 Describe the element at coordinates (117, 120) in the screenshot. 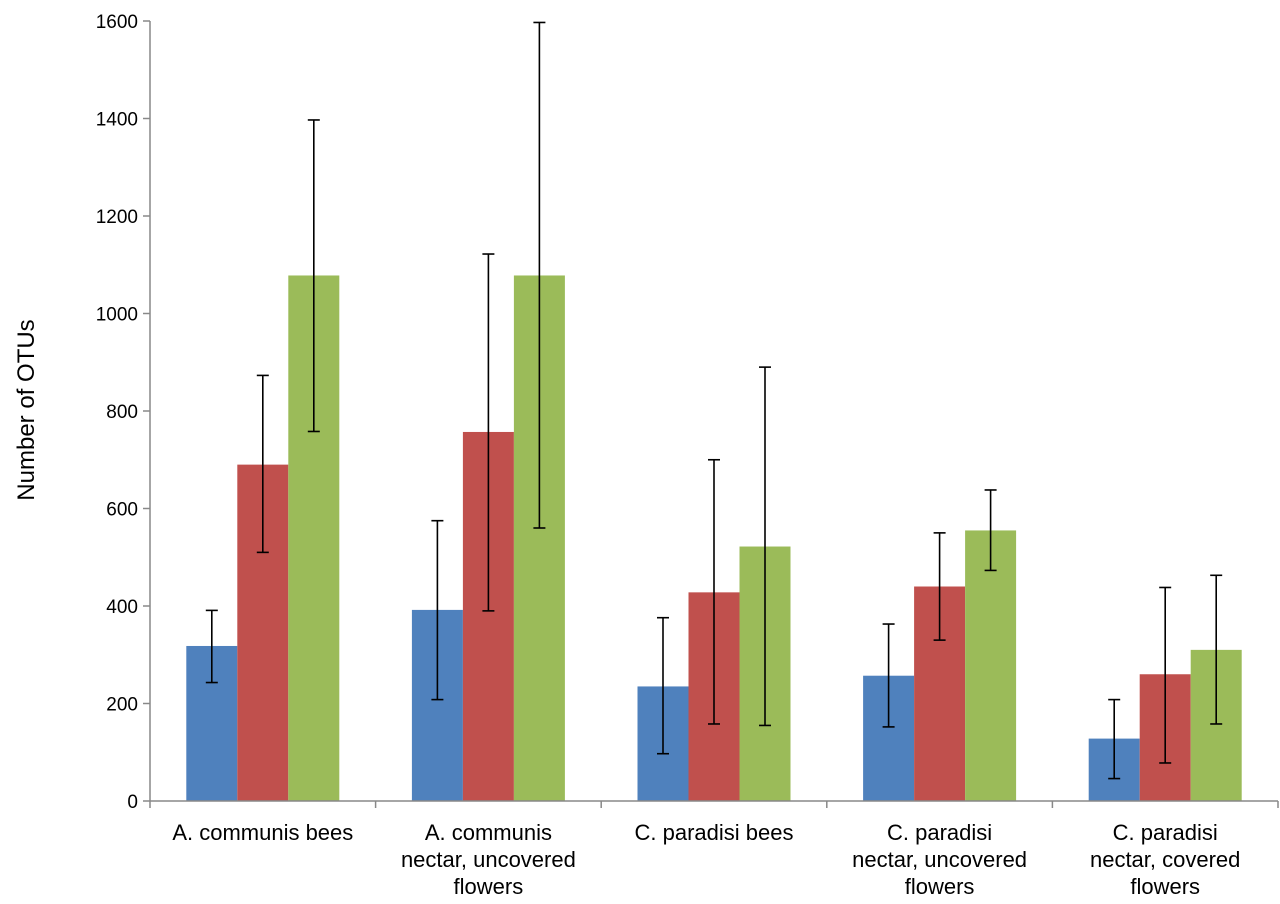

I see `y-tick-label: 1400` at that location.